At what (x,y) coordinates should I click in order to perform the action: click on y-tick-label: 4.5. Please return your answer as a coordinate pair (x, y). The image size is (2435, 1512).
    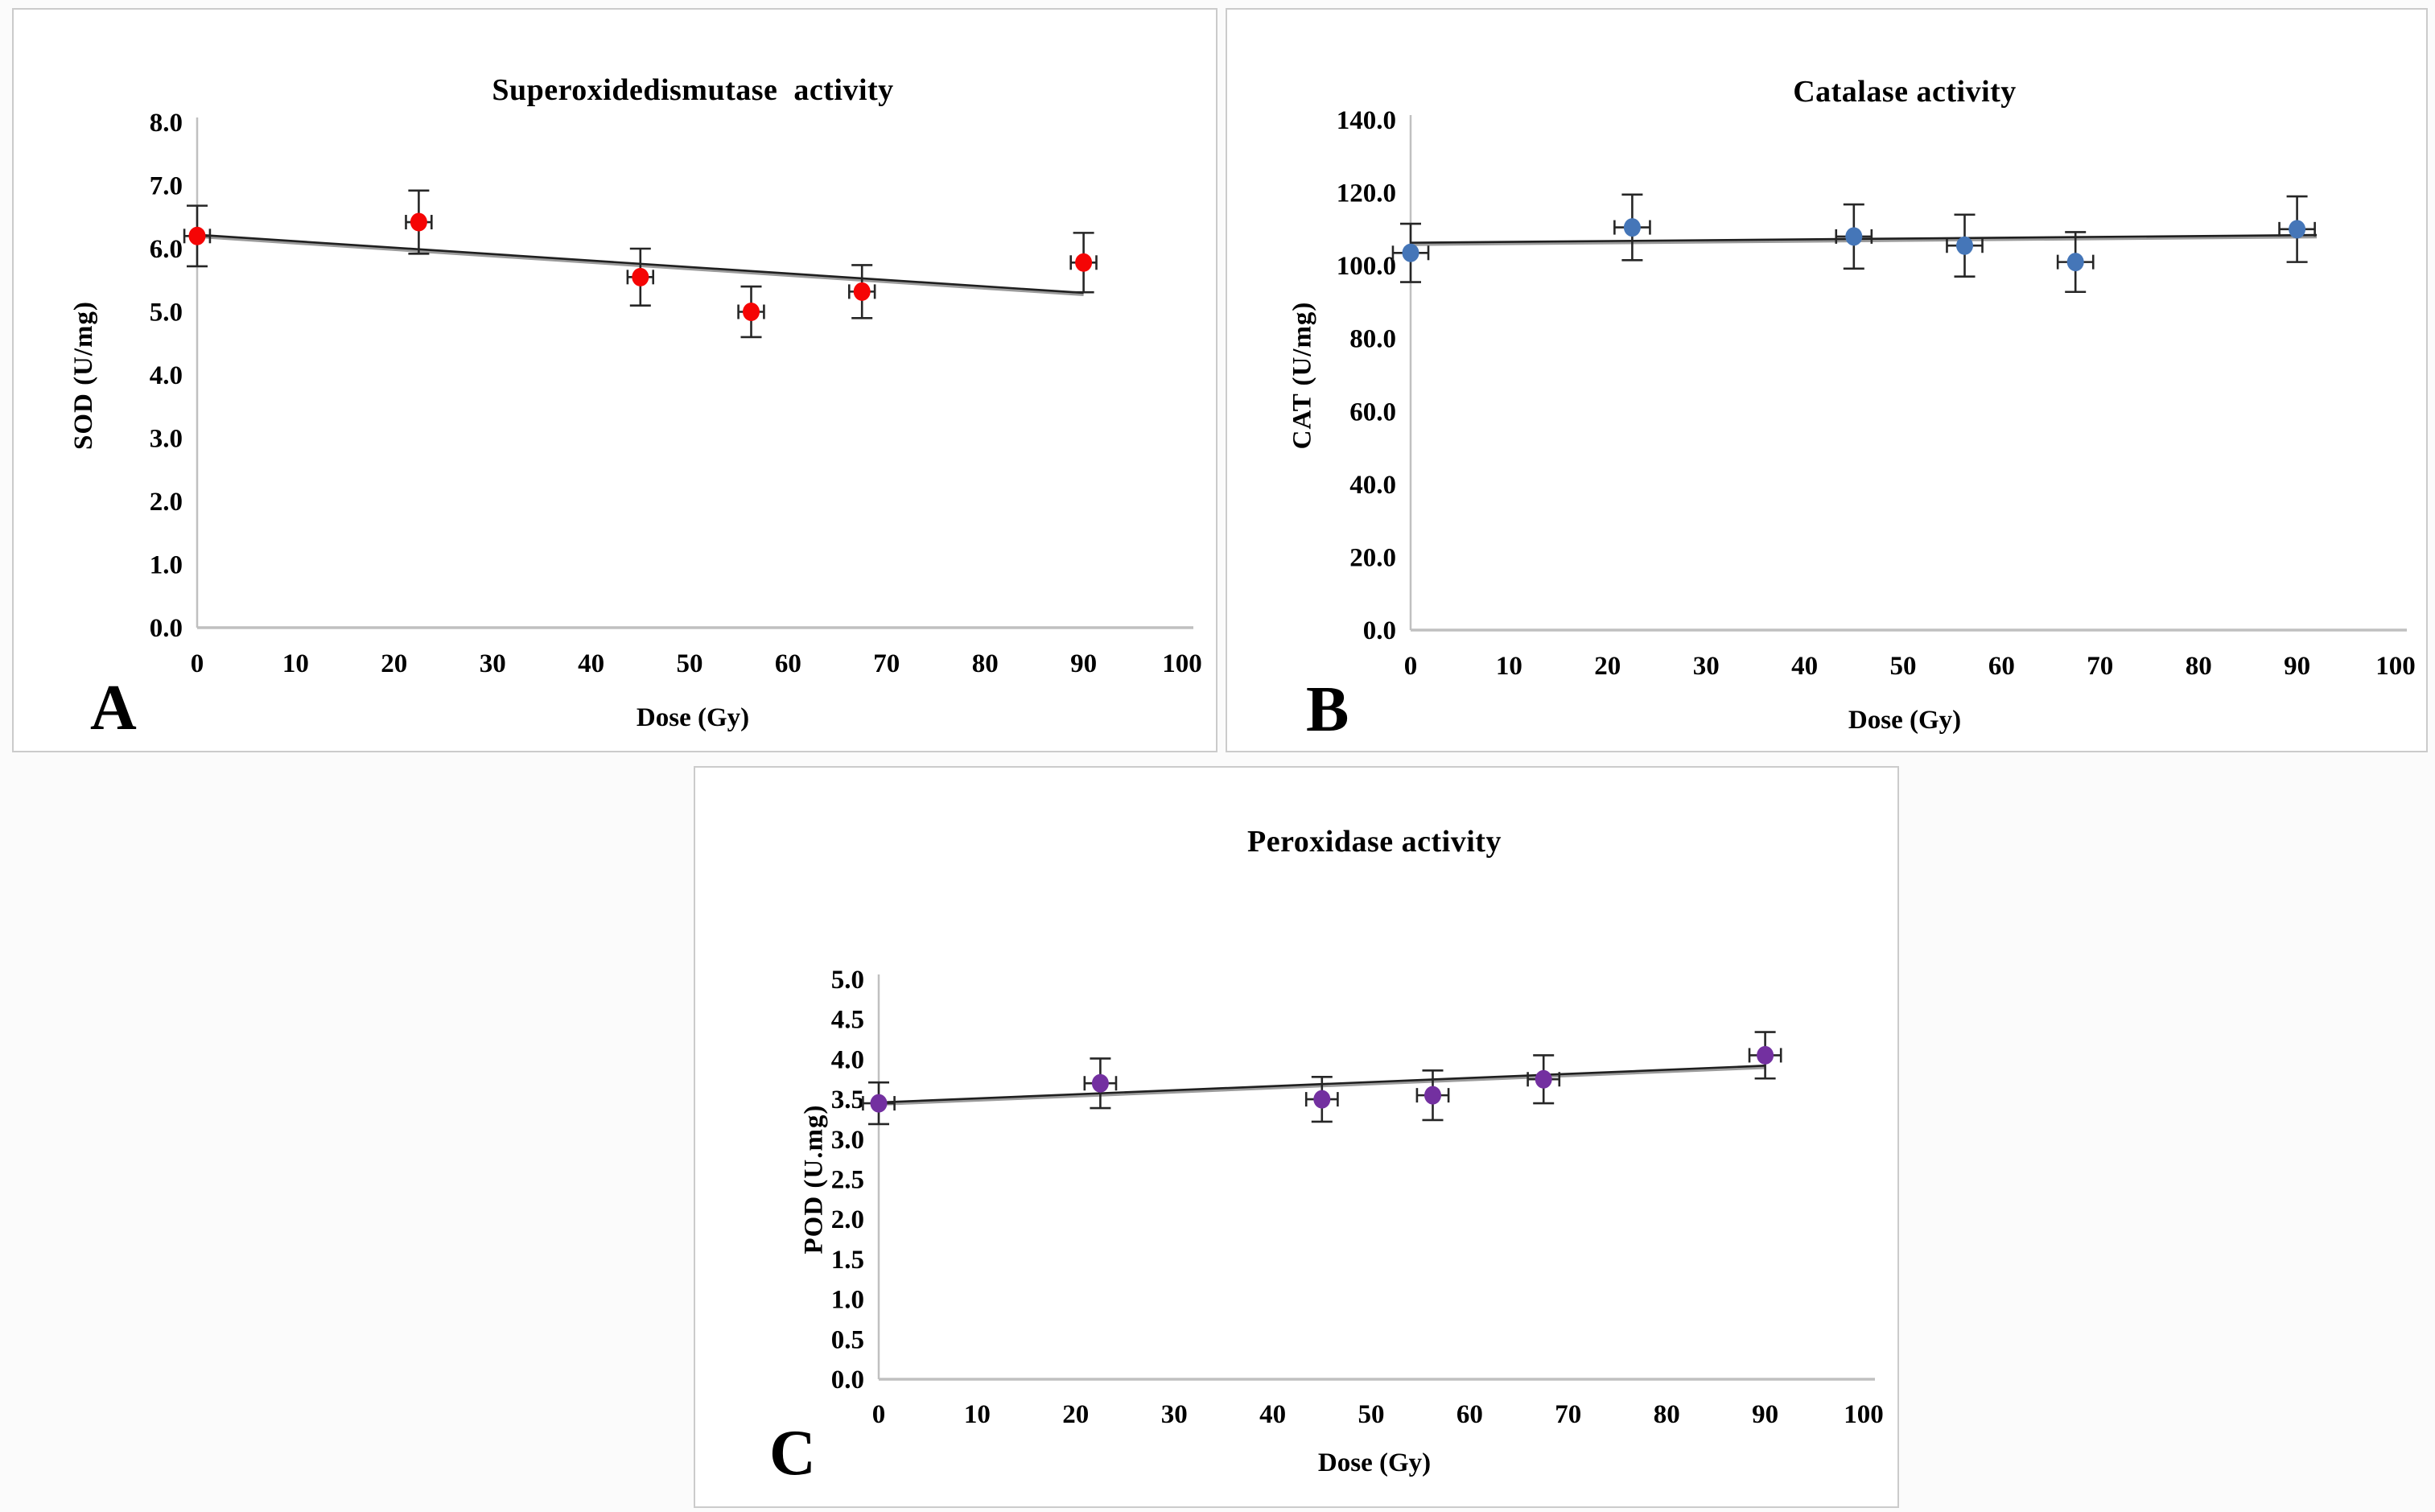
    Looking at the image, I should click on (847, 1020).